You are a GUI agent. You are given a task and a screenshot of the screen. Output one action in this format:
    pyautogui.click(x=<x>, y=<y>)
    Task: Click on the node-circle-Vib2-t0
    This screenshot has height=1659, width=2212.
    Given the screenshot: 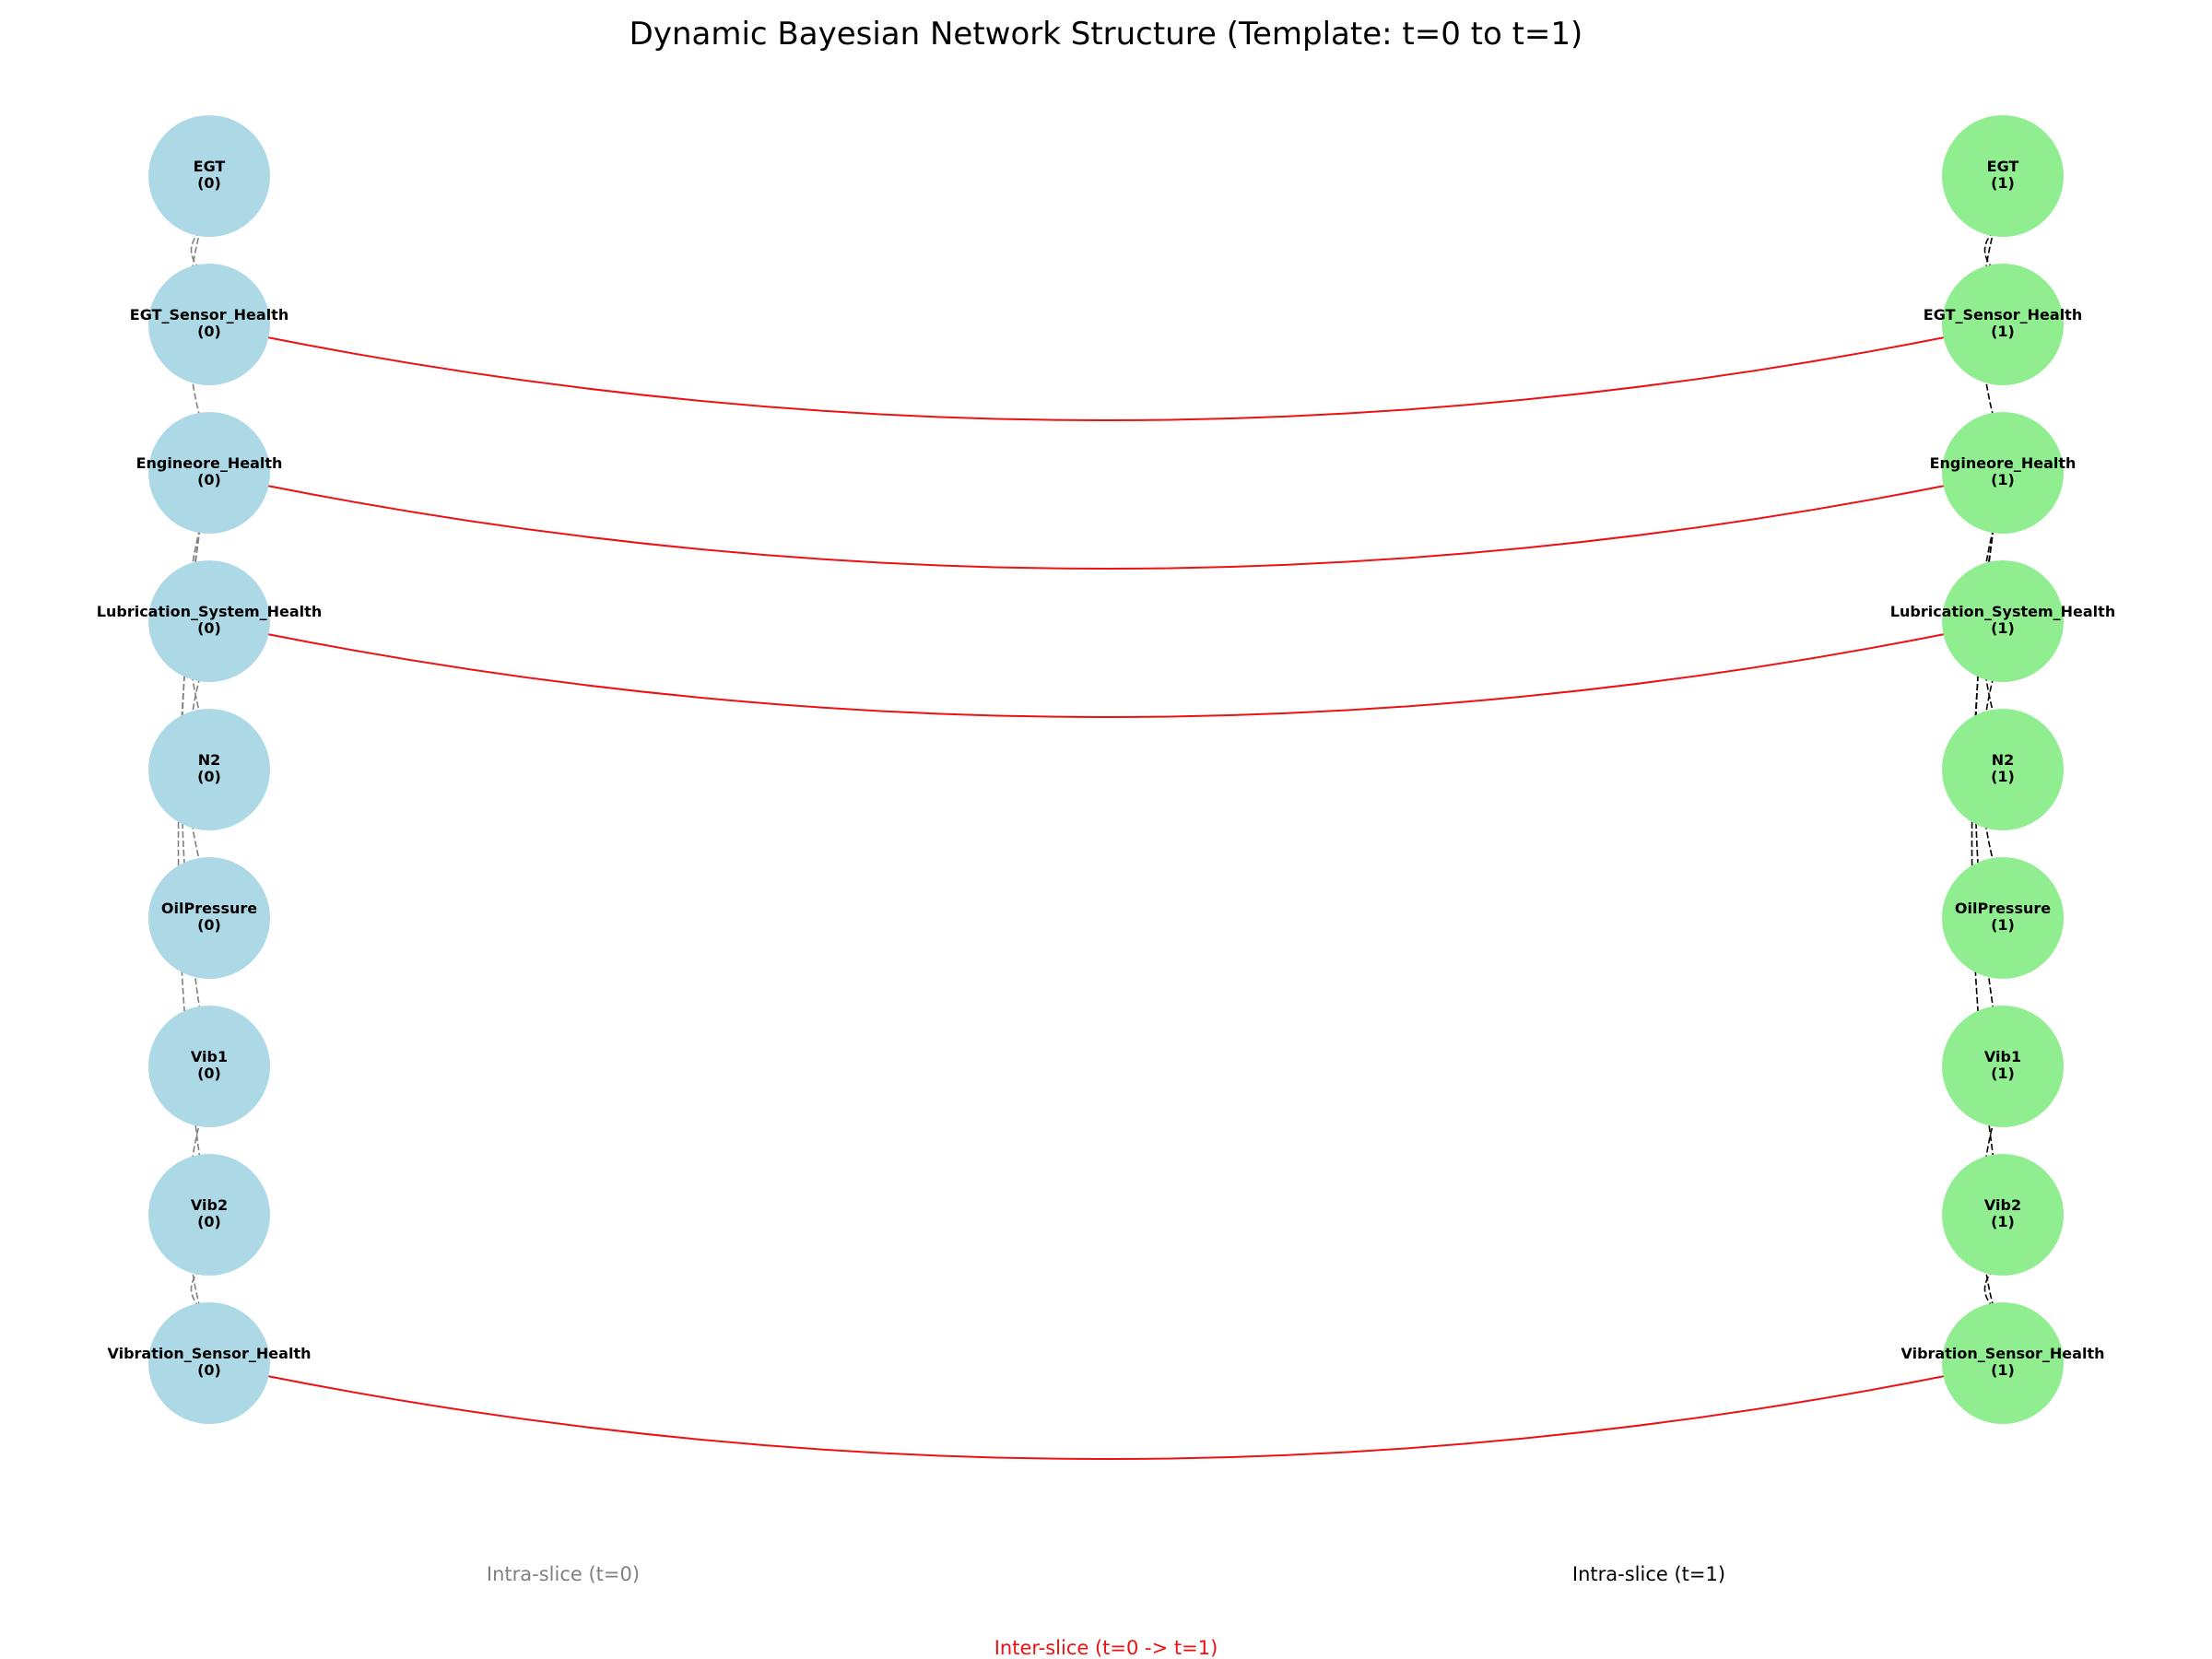 What is the action you would take?
    pyautogui.click(x=209, y=1215)
    